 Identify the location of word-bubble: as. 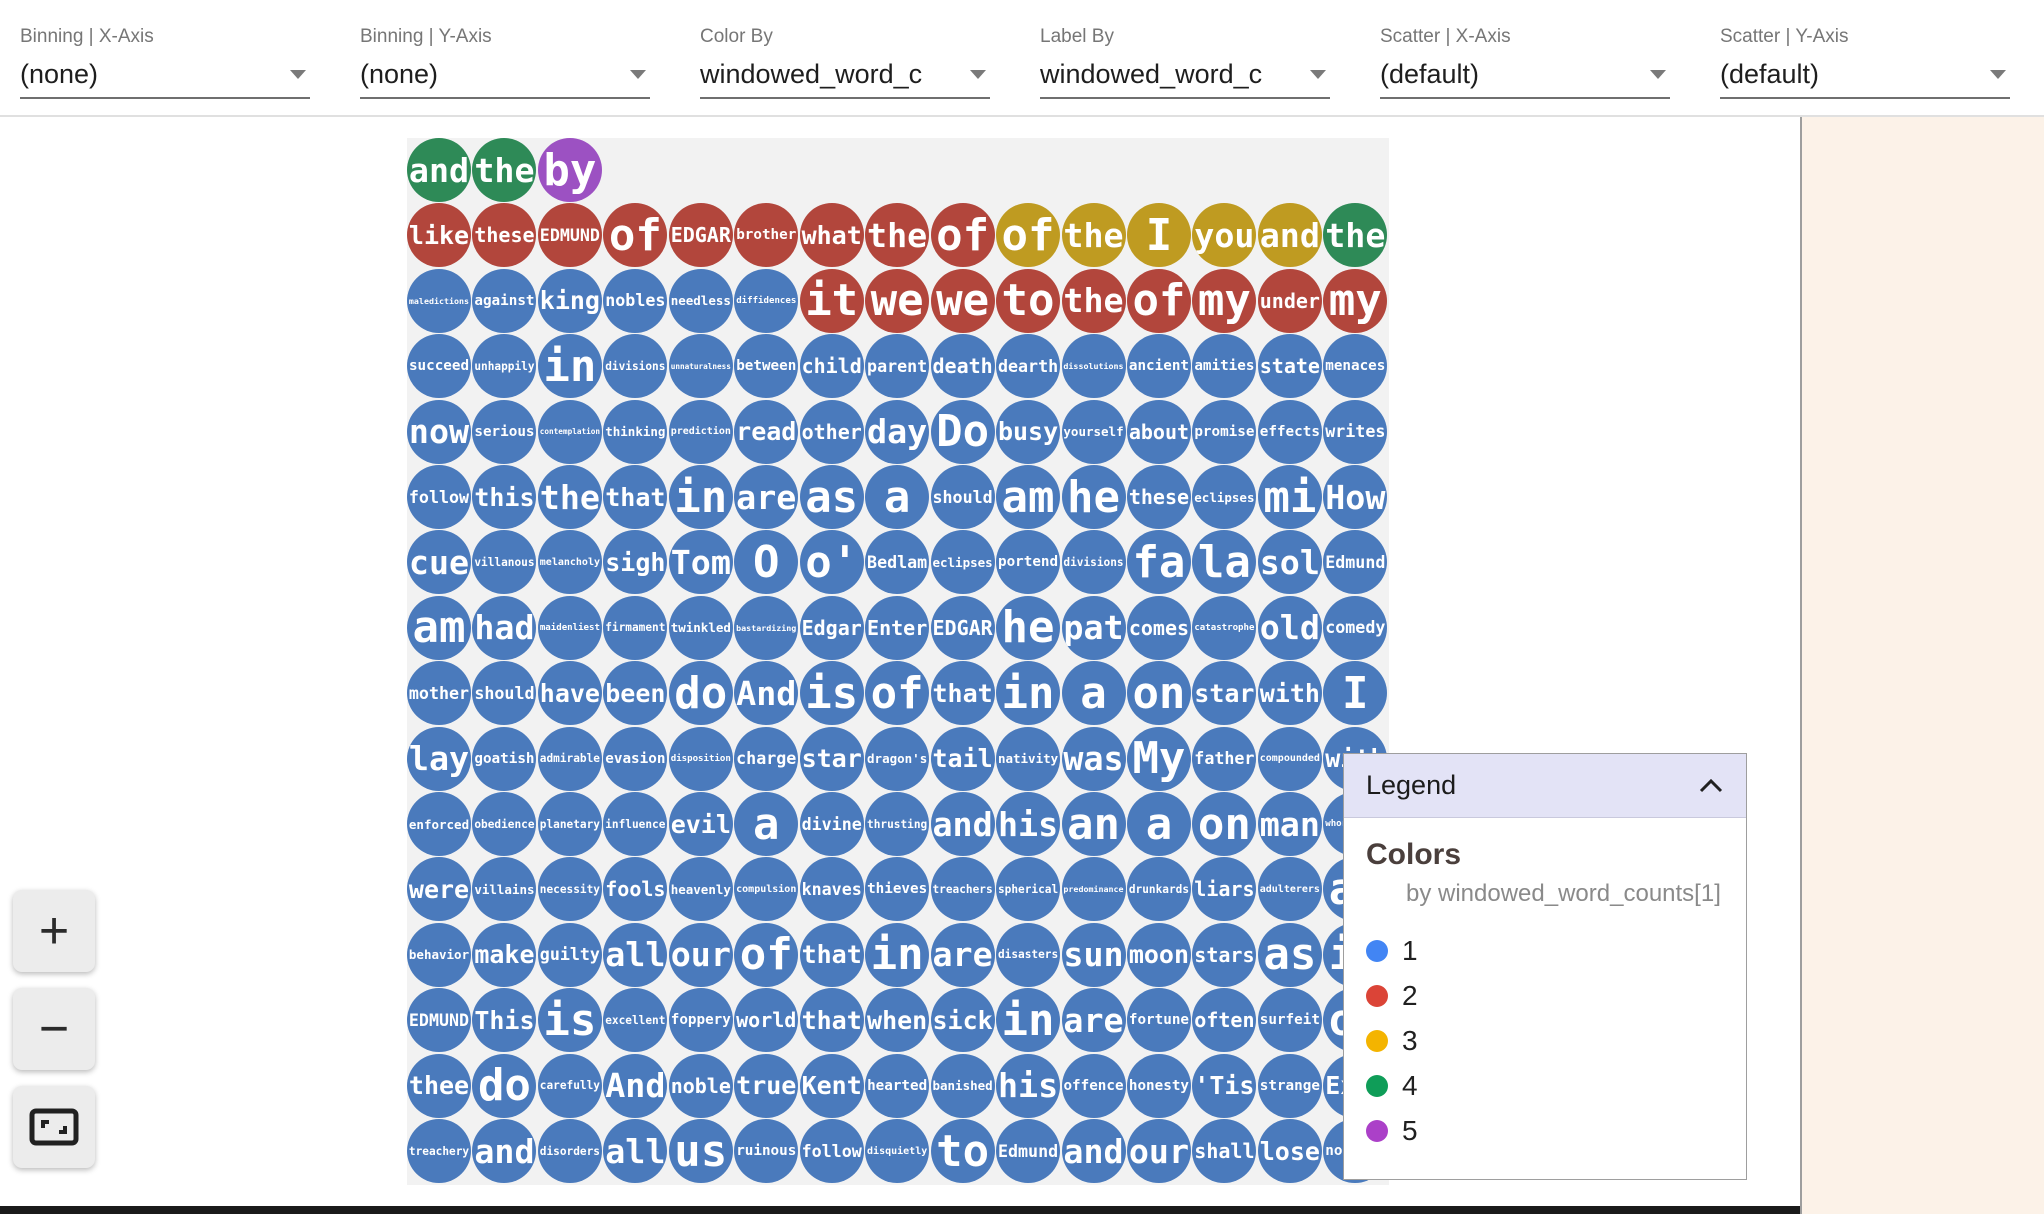
(1289, 954).